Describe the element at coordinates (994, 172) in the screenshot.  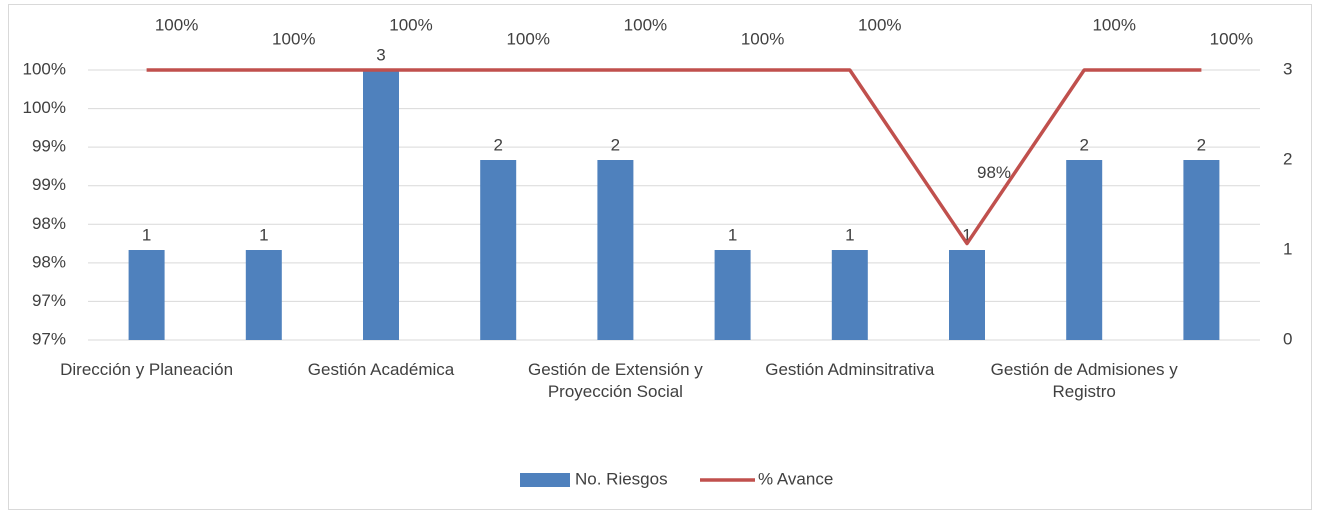
I see `line-value-label: 98%` at that location.